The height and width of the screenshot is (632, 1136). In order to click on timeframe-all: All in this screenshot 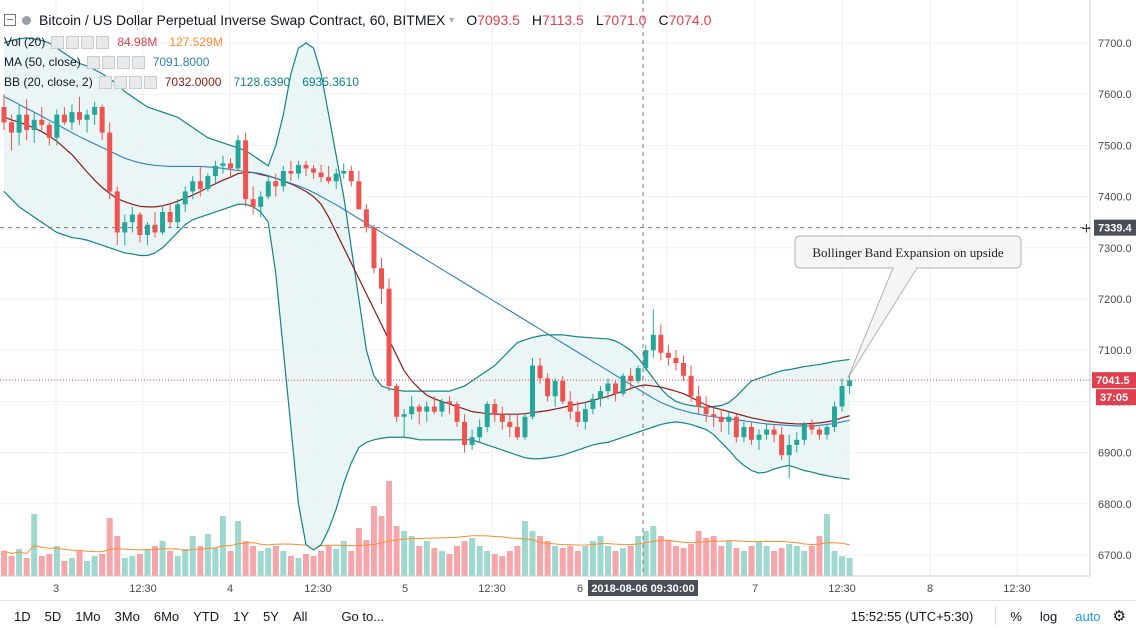, I will do `click(300, 616)`.